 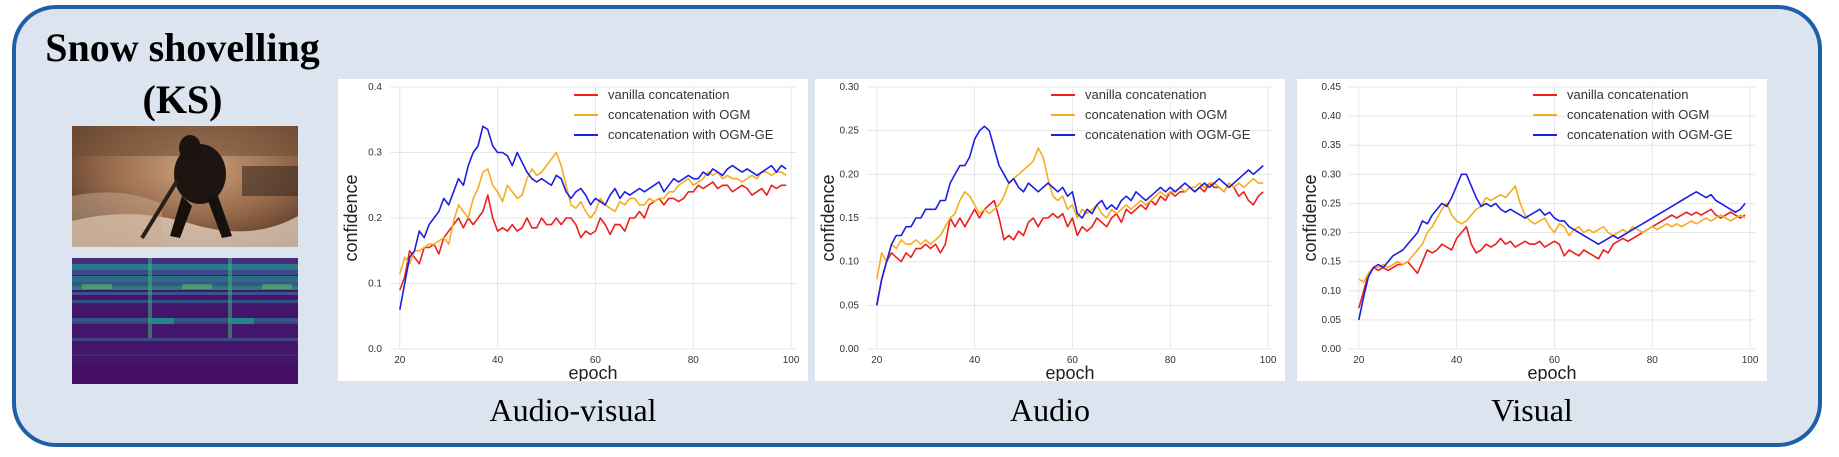 What do you see at coordinates (182, 74) in the screenshot?
I see `figure-title: Snow shovelling (KS)` at bounding box center [182, 74].